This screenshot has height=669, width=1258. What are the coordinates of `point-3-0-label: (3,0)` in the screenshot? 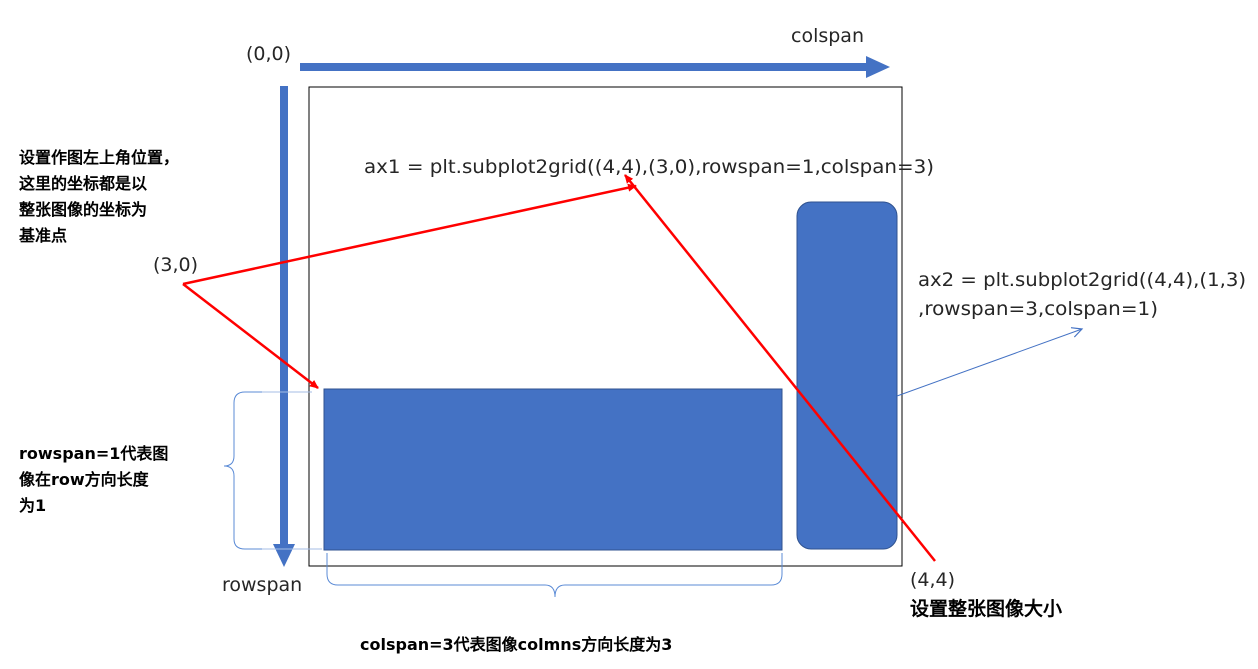 It's located at (175, 265).